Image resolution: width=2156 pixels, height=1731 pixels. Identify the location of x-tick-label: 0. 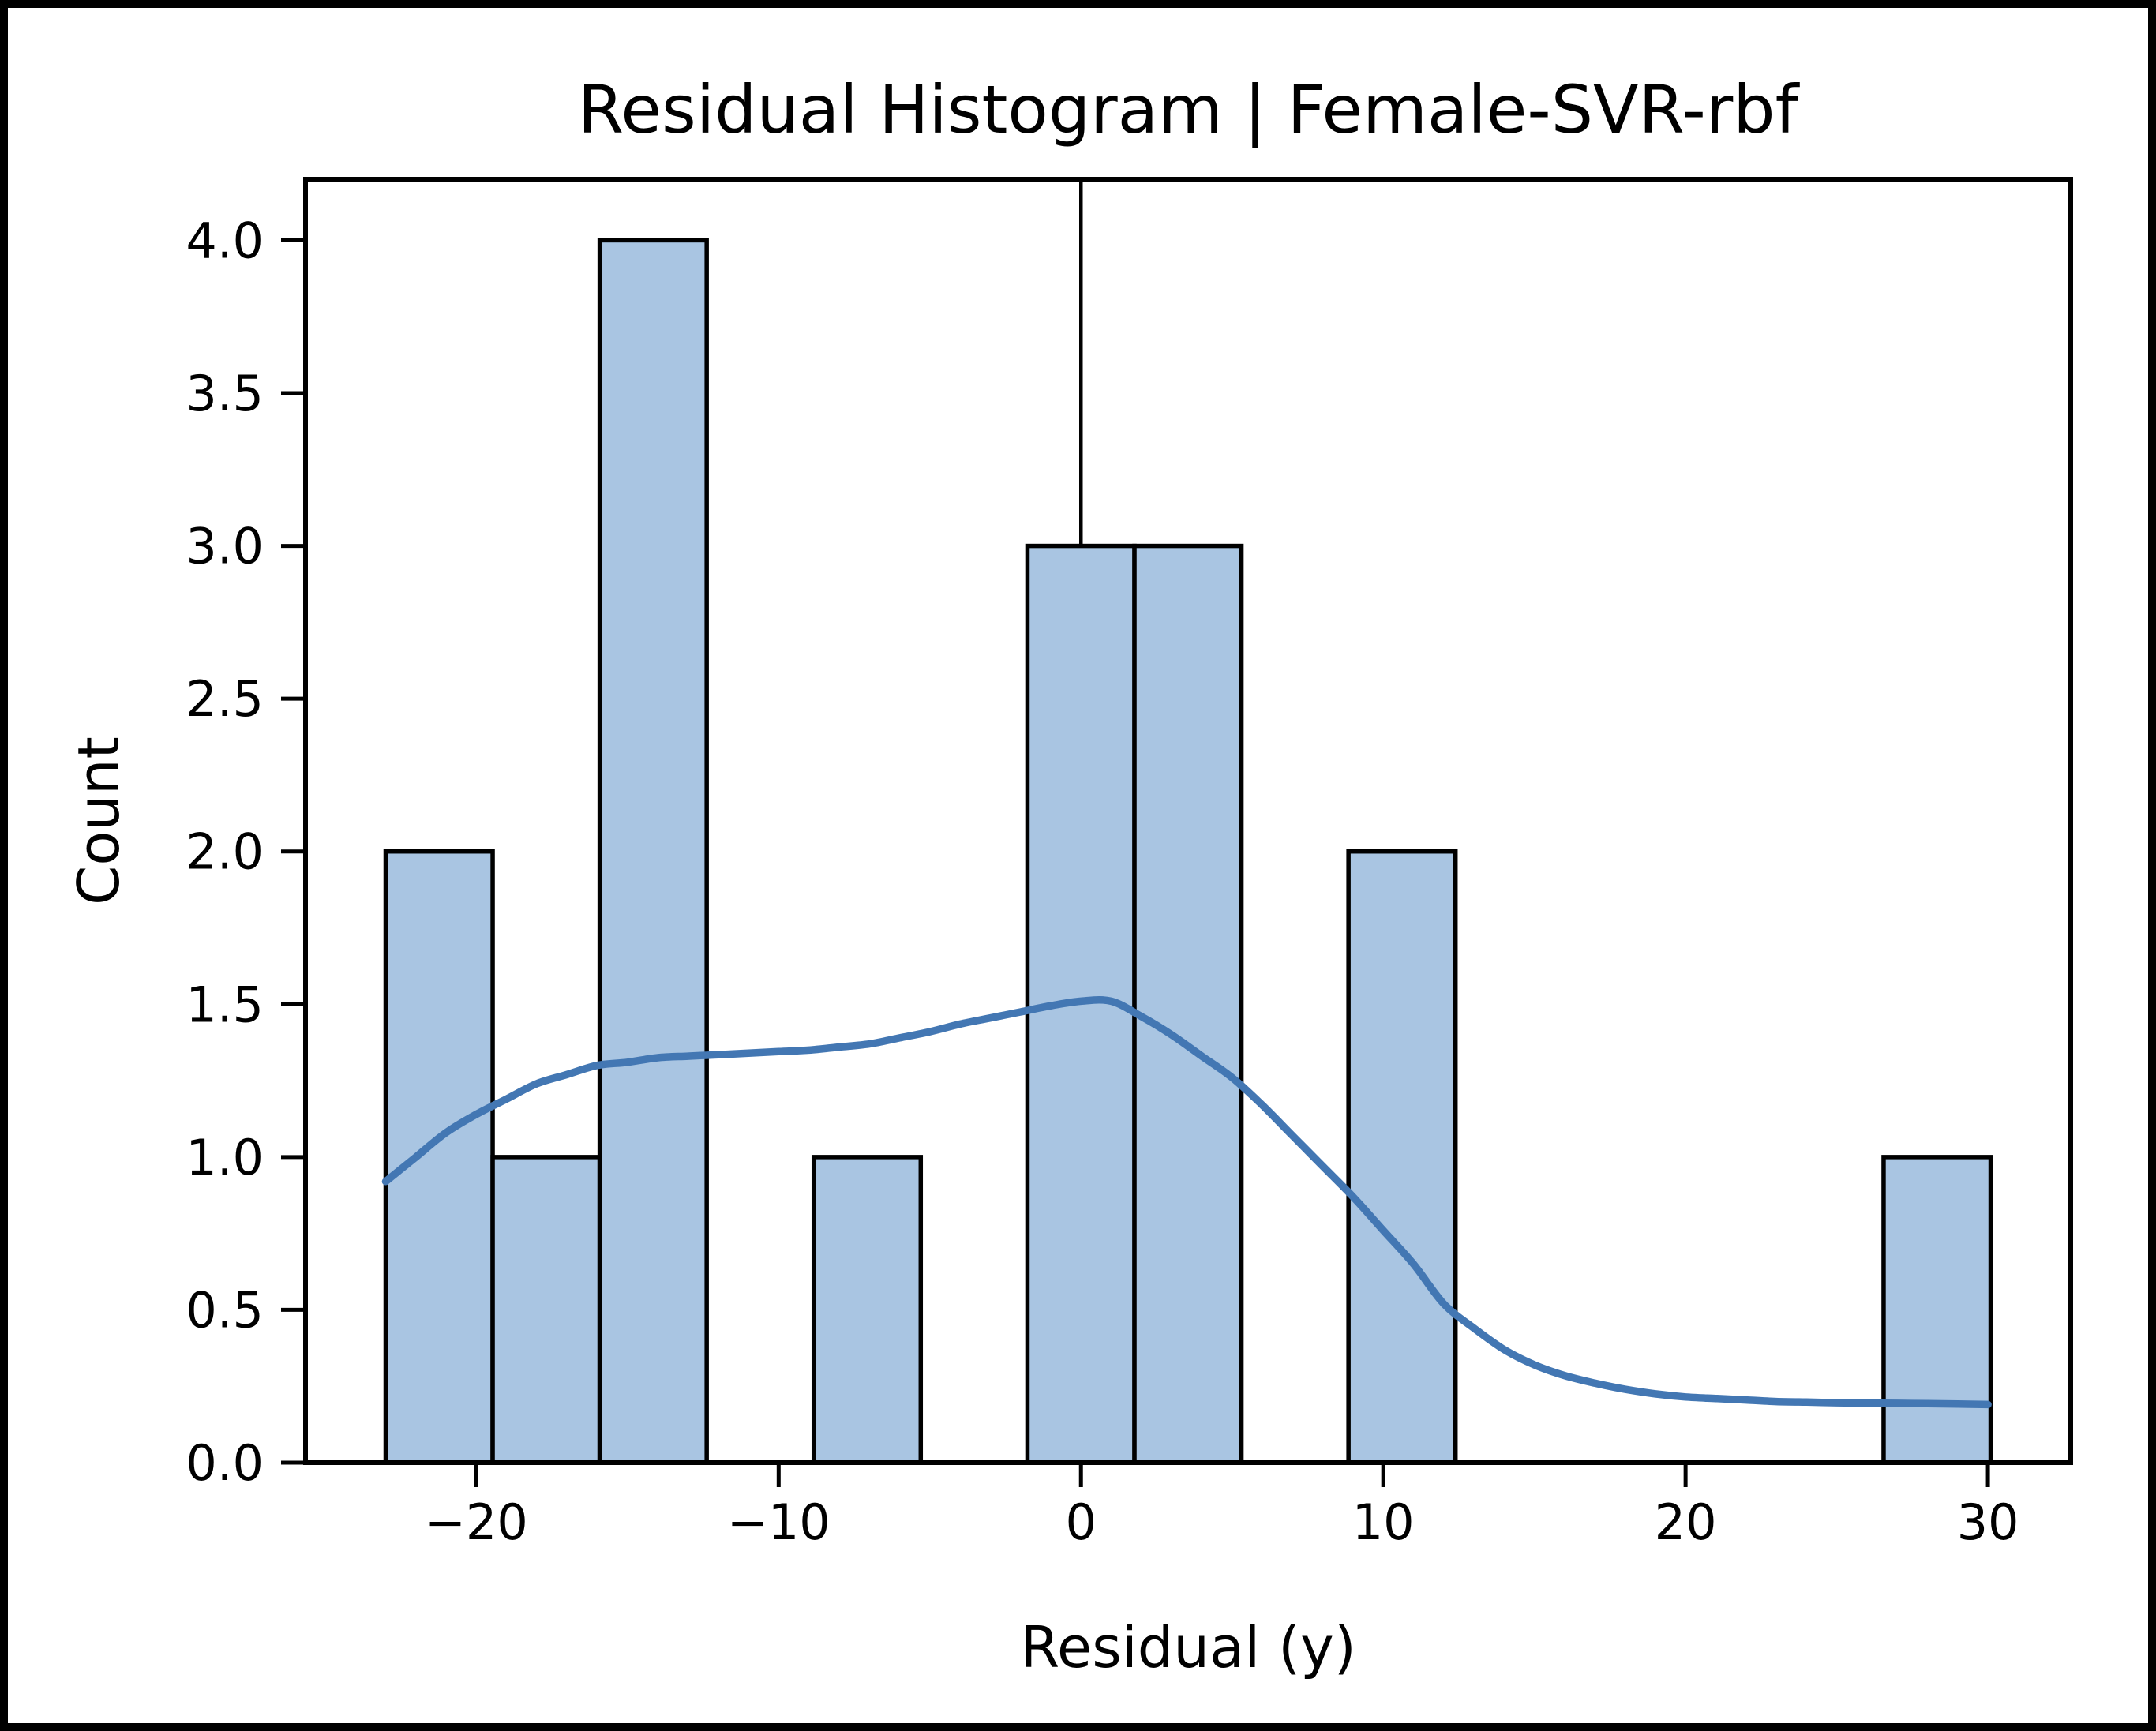
(1081, 1522).